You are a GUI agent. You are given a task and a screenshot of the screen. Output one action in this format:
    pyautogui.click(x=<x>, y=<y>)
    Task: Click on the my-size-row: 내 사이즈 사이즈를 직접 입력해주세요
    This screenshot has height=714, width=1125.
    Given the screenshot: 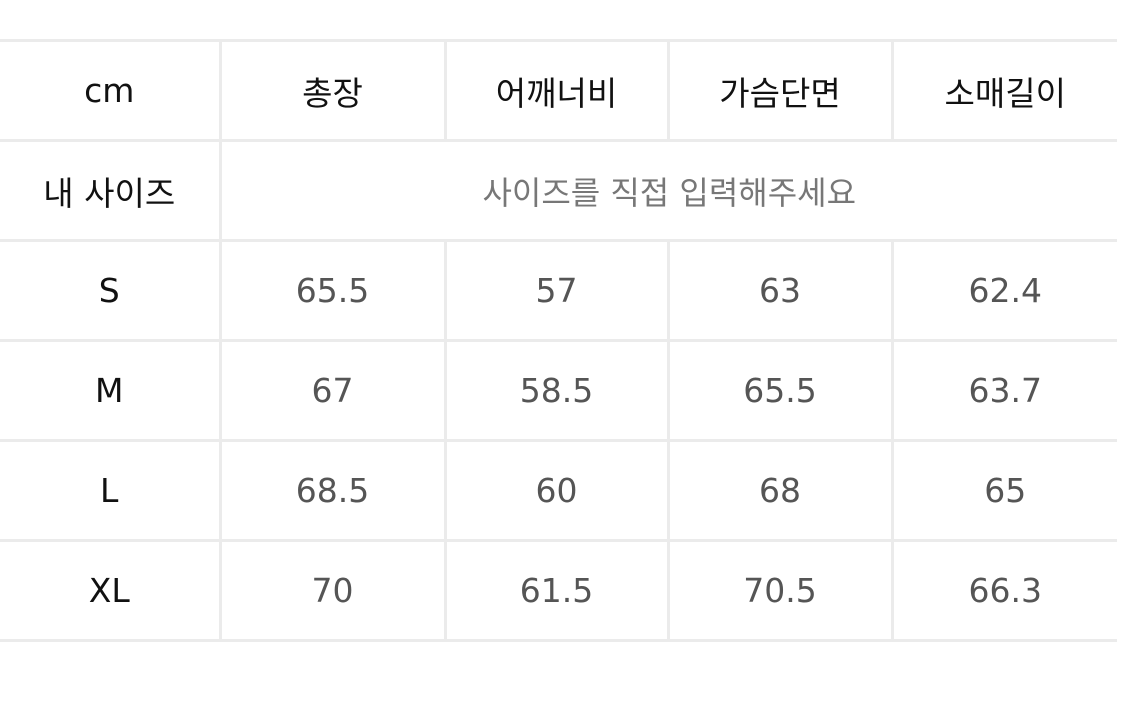 What is the action you would take?
    pyautogui.click(x=558, y=190)
    